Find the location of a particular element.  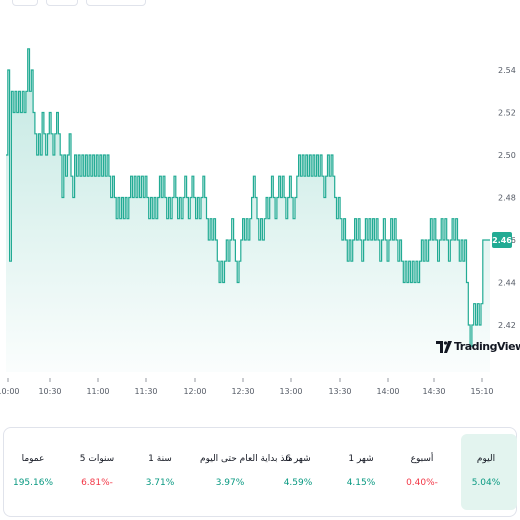

performance-period-value: 5.04% is located at coordinates (486, 483).